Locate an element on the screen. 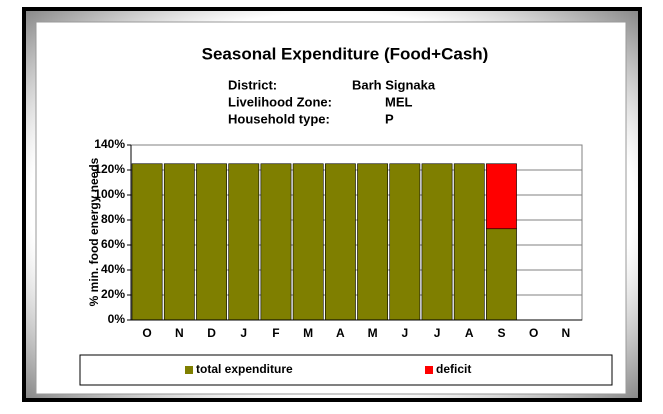  y-tick-label: 40% is located at coordinates (113, 269).